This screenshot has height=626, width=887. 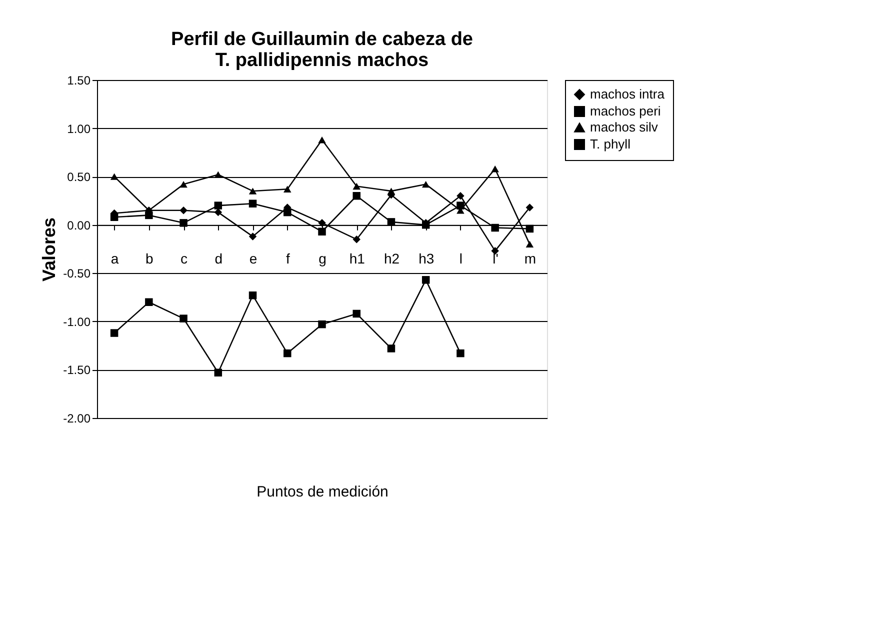 What do you see at coordinates (610, 144) in the screenshot?
I see `legend-label: T. phyll` at bounding box center [610, 144].